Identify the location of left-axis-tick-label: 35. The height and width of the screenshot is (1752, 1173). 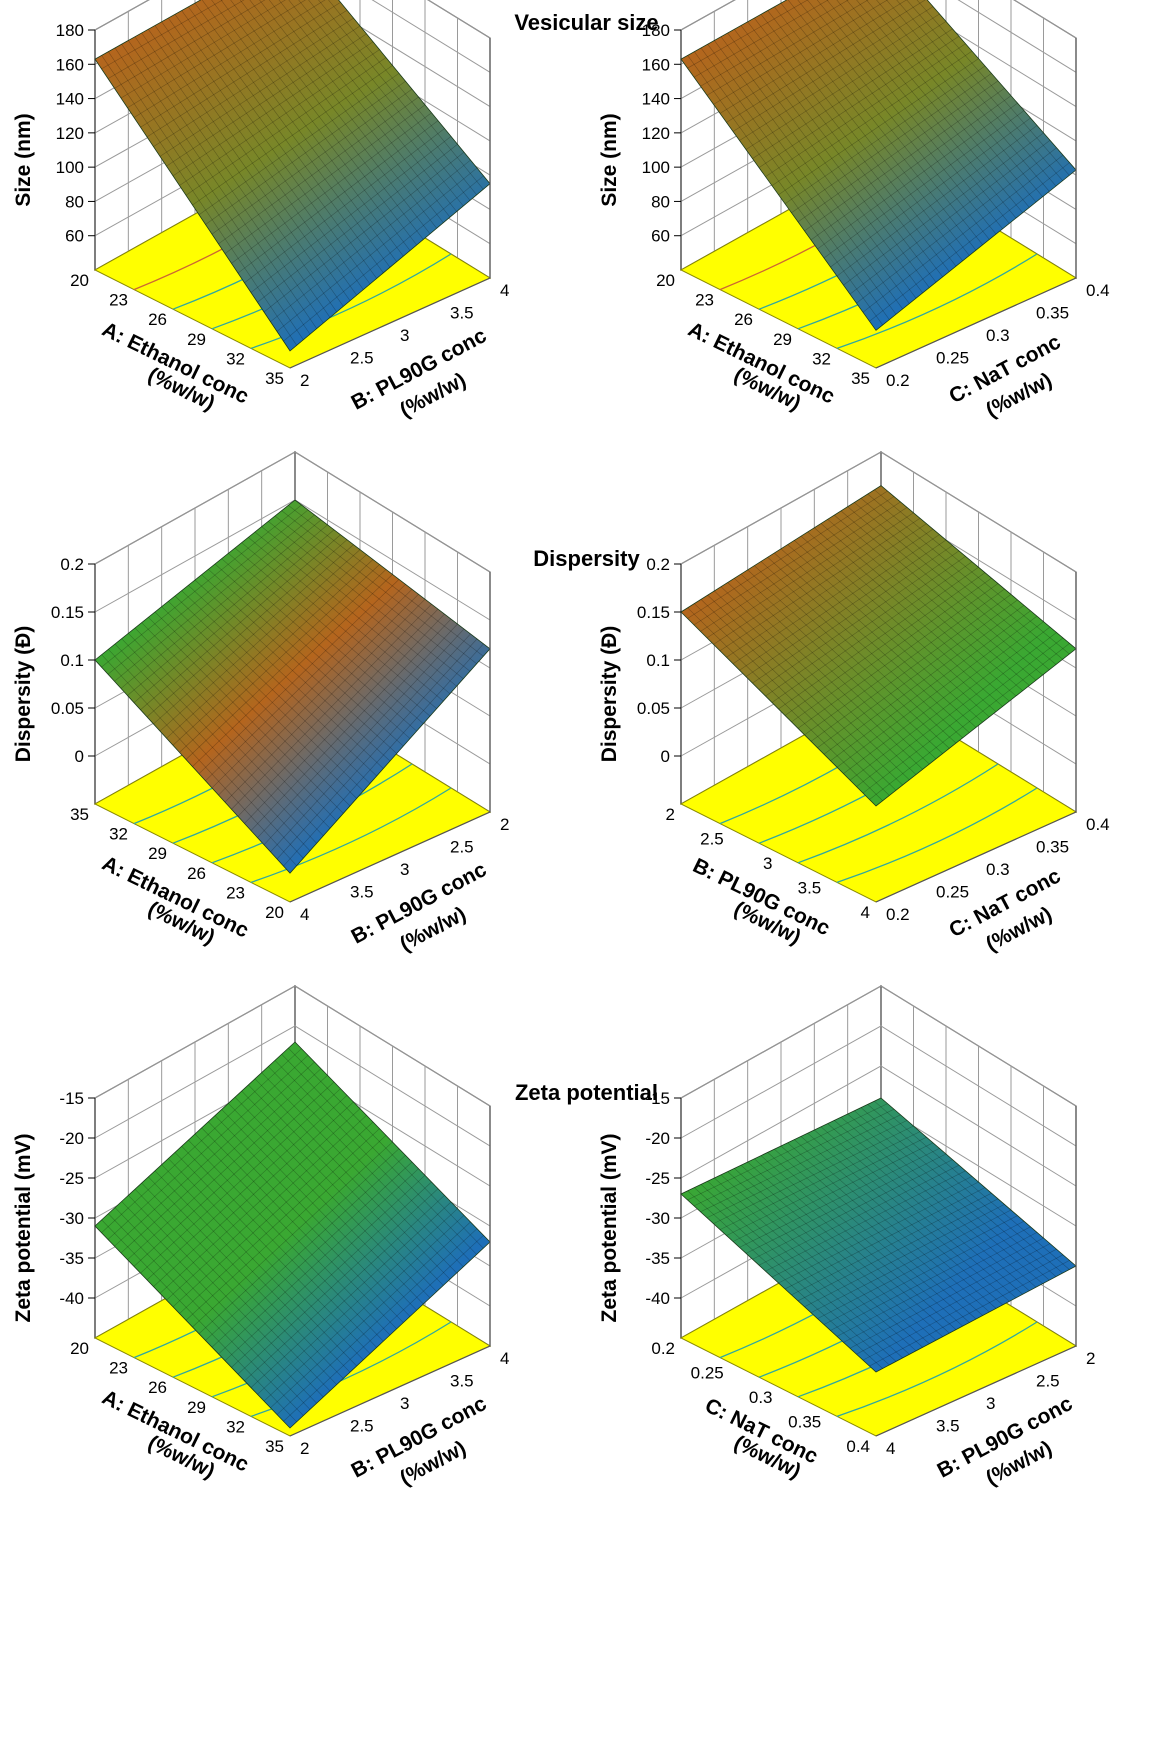
(79, 814).